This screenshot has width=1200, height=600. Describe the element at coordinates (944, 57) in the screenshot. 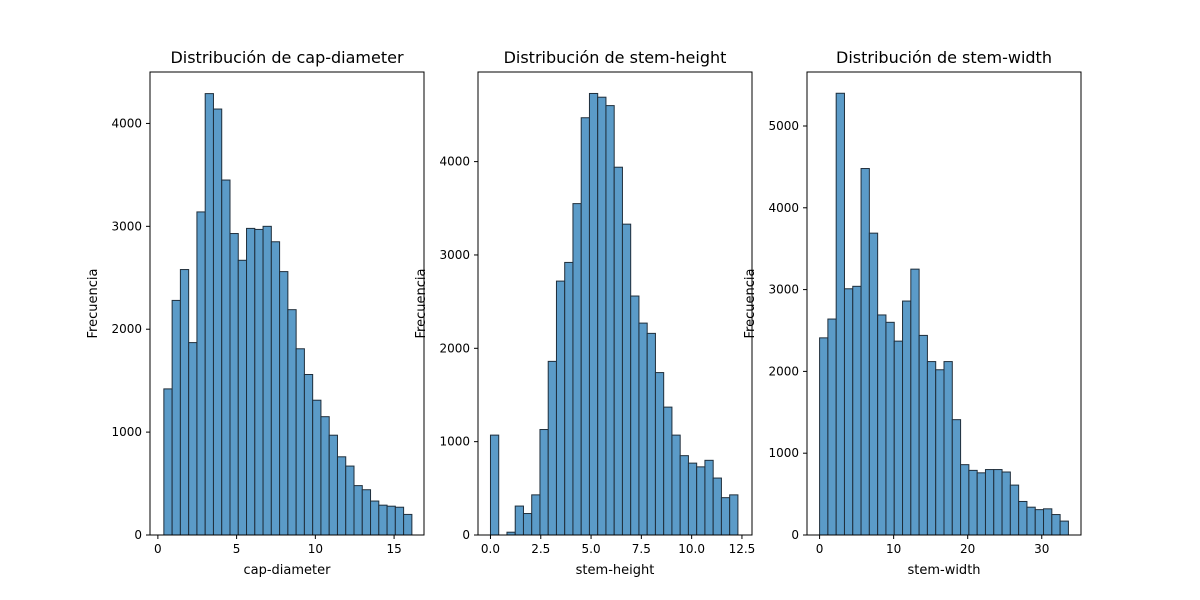

I see `chart-title: Distribución de stem-width` at that location.